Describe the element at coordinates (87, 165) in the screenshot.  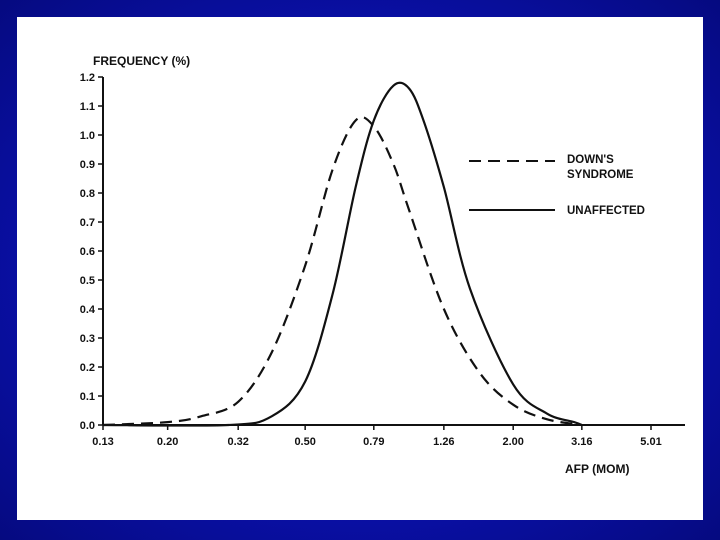
I see `y-tick-label: 0.9` at that location.